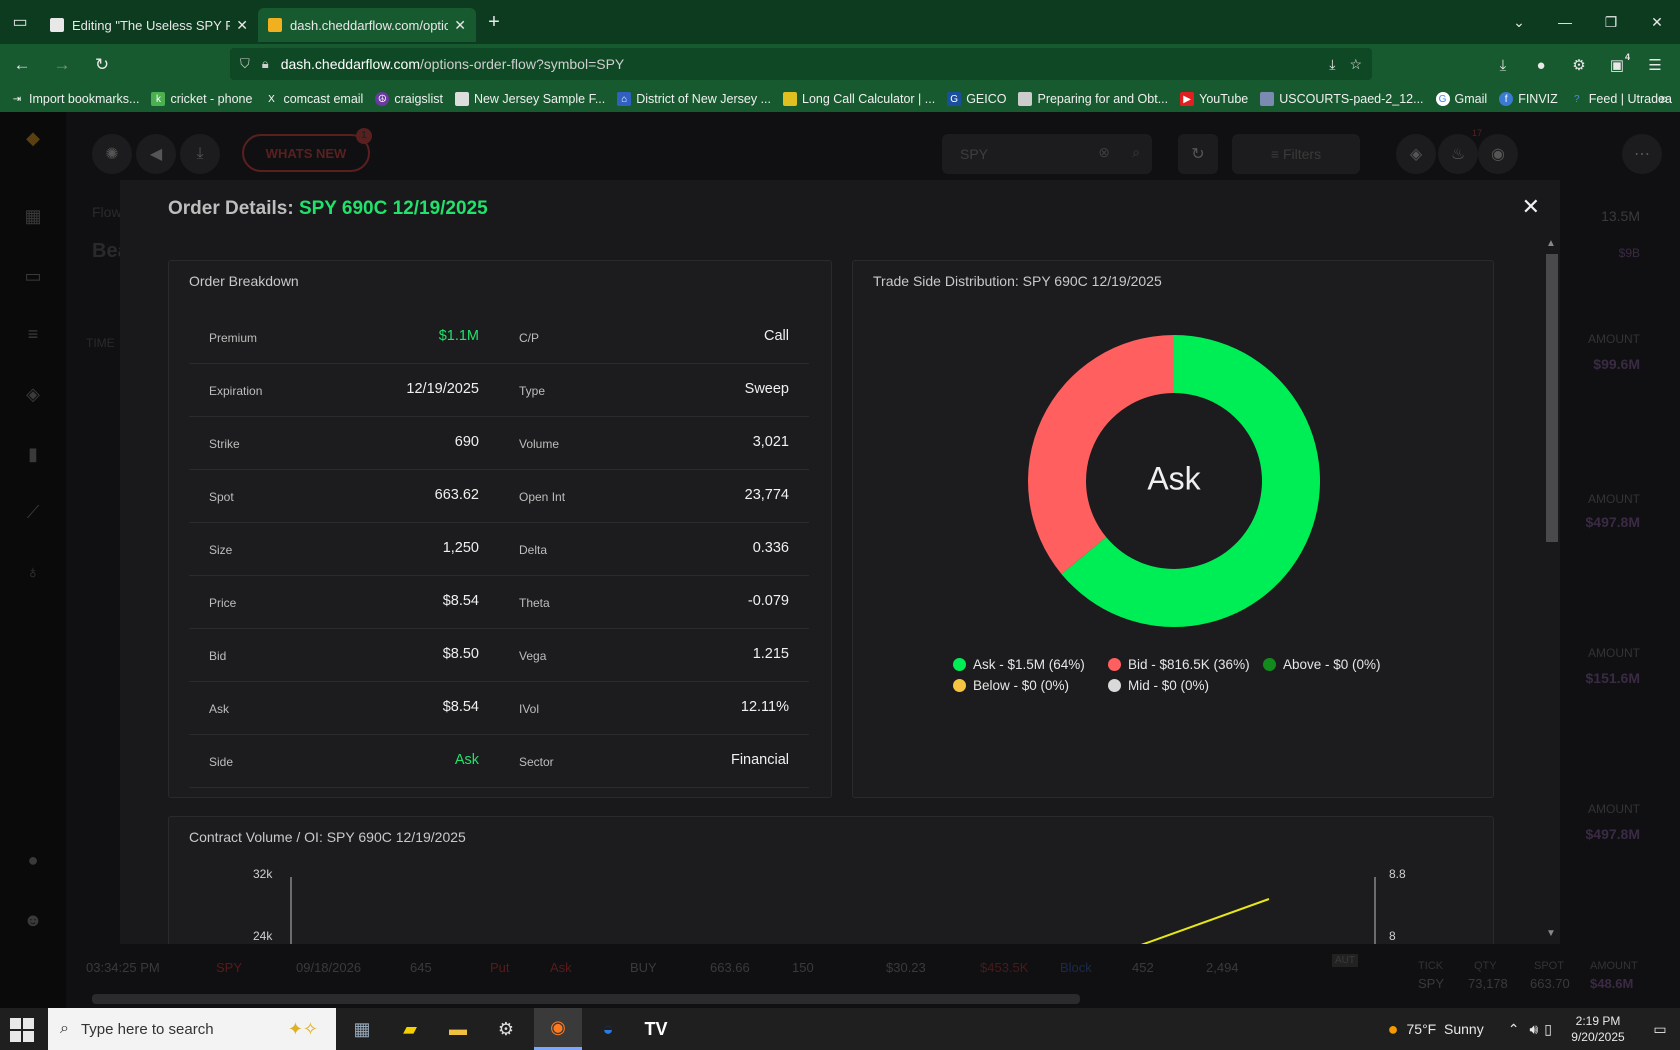 This screenshot has width=1680, height=1050. What do you see at coordinates (382, 99) in the screenshot?
I see `peace-icon: ☮` at bounding box center [382, 99].